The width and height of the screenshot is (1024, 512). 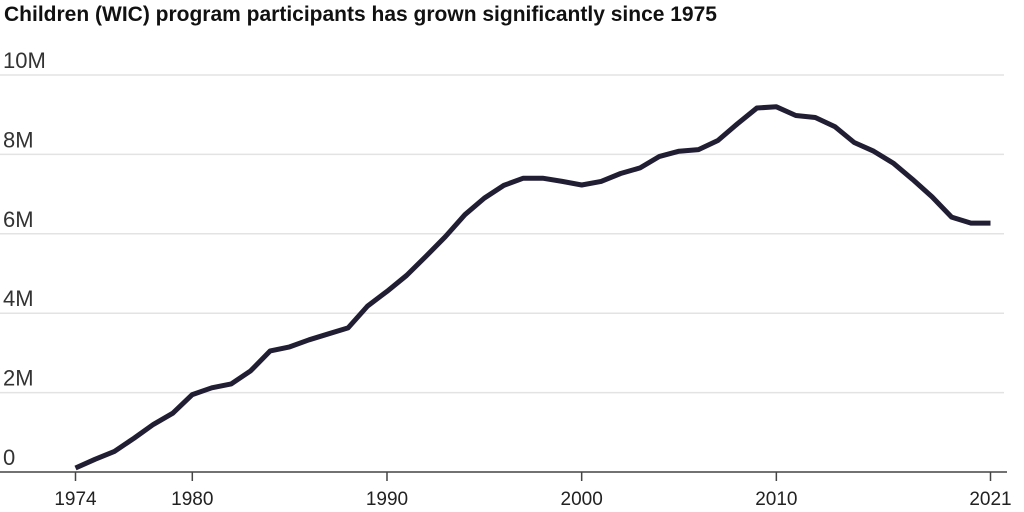 I want to click on y-tick-label: 2M, so click(x=18, y=378).